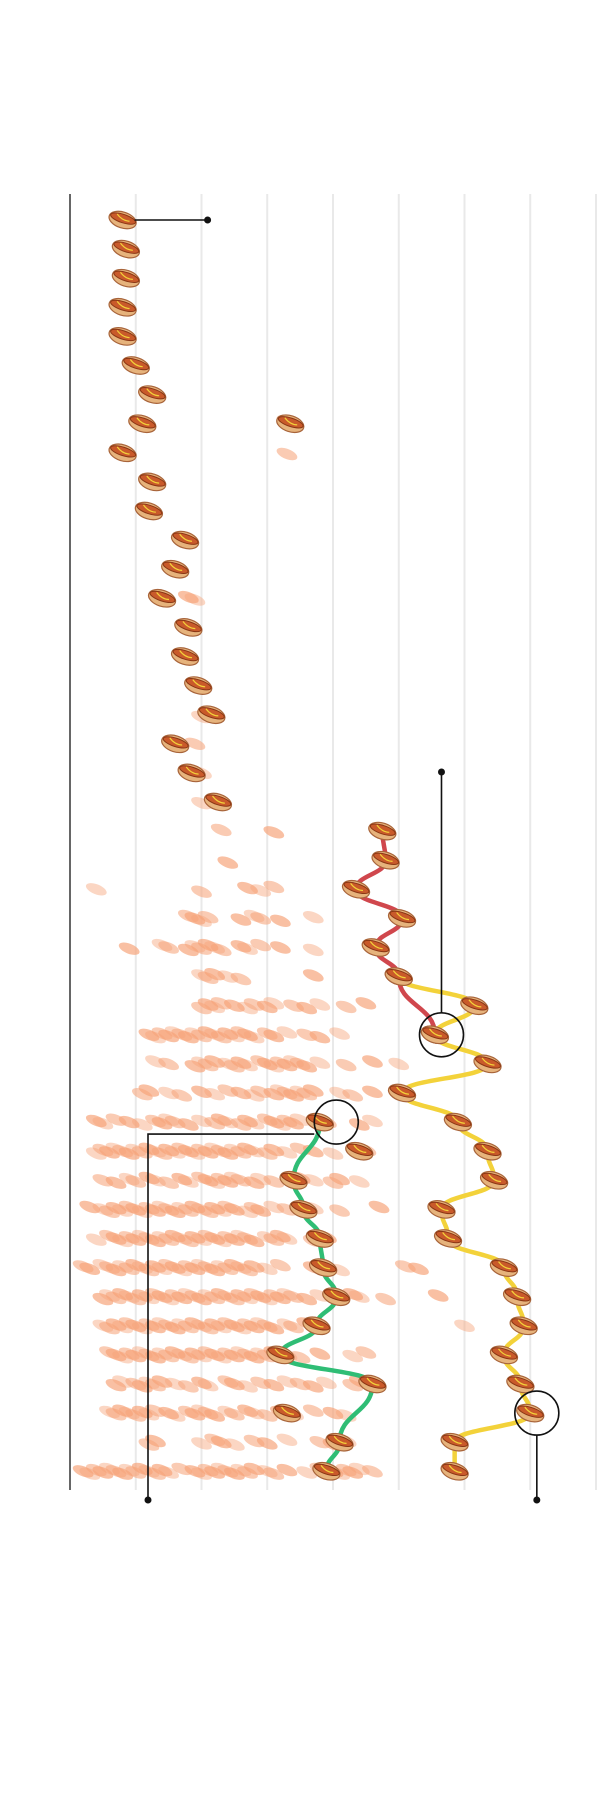  I want to click on highlight-ring, so click(336, 1122).